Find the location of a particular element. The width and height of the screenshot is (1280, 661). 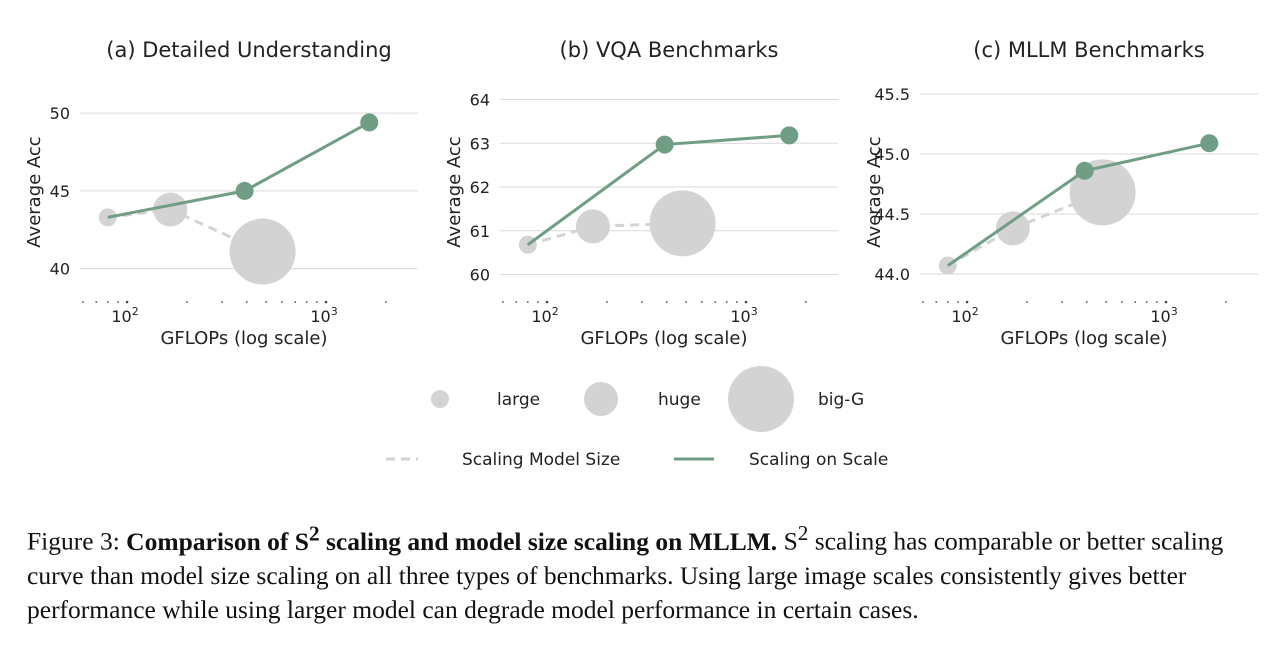

legend-marker-large is located at coordinates (440, 399).